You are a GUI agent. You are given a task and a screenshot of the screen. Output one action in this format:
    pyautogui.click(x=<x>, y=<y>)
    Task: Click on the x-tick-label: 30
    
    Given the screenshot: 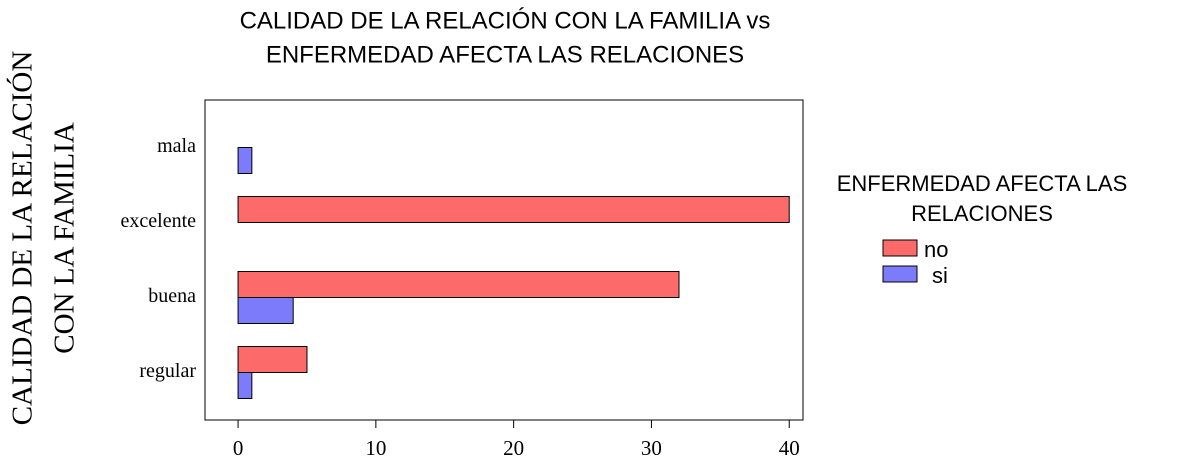 What is the action you would take?
    pyautogui.click(x=651, y=448)
    